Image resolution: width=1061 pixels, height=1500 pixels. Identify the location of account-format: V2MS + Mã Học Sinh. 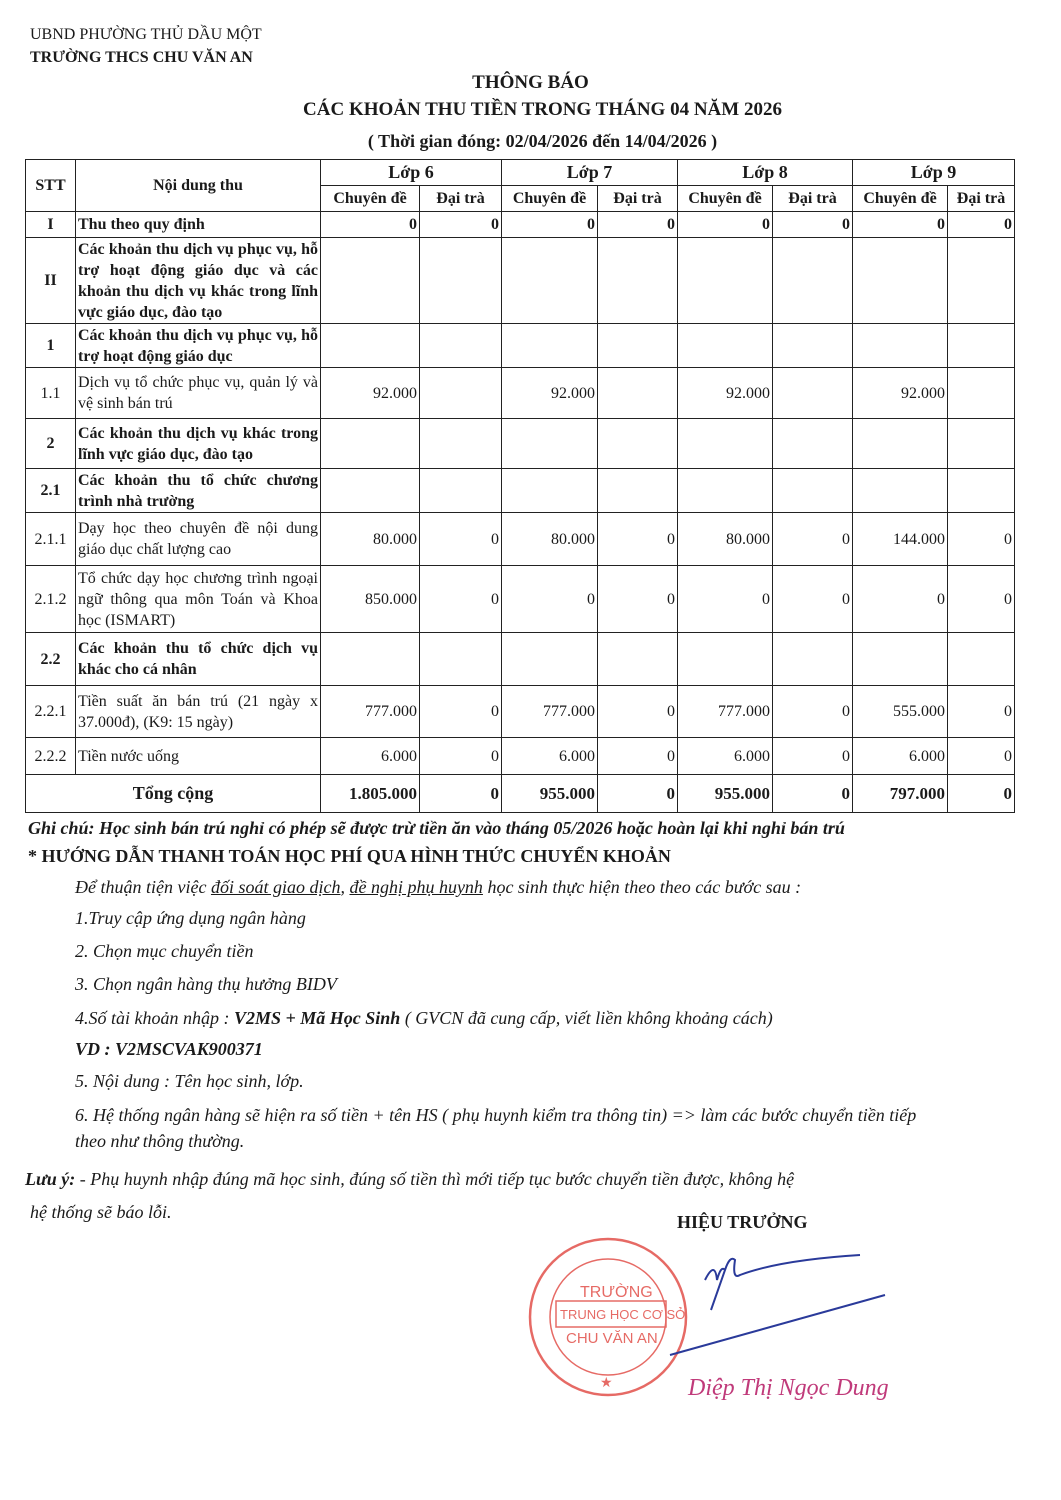
(317, 1018).